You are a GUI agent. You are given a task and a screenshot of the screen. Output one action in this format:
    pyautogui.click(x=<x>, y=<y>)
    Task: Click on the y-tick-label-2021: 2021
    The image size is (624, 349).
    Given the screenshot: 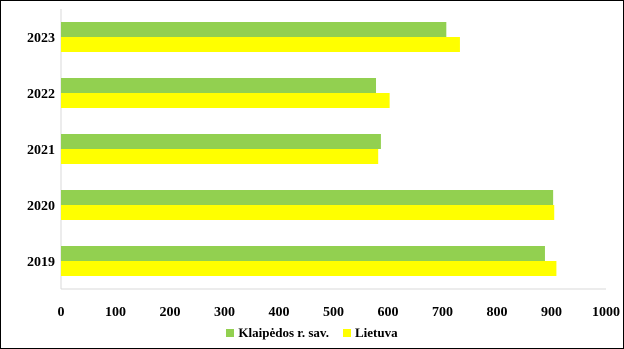 What is the action you would take?
    pyautogui.click(x=41, y=150)
    